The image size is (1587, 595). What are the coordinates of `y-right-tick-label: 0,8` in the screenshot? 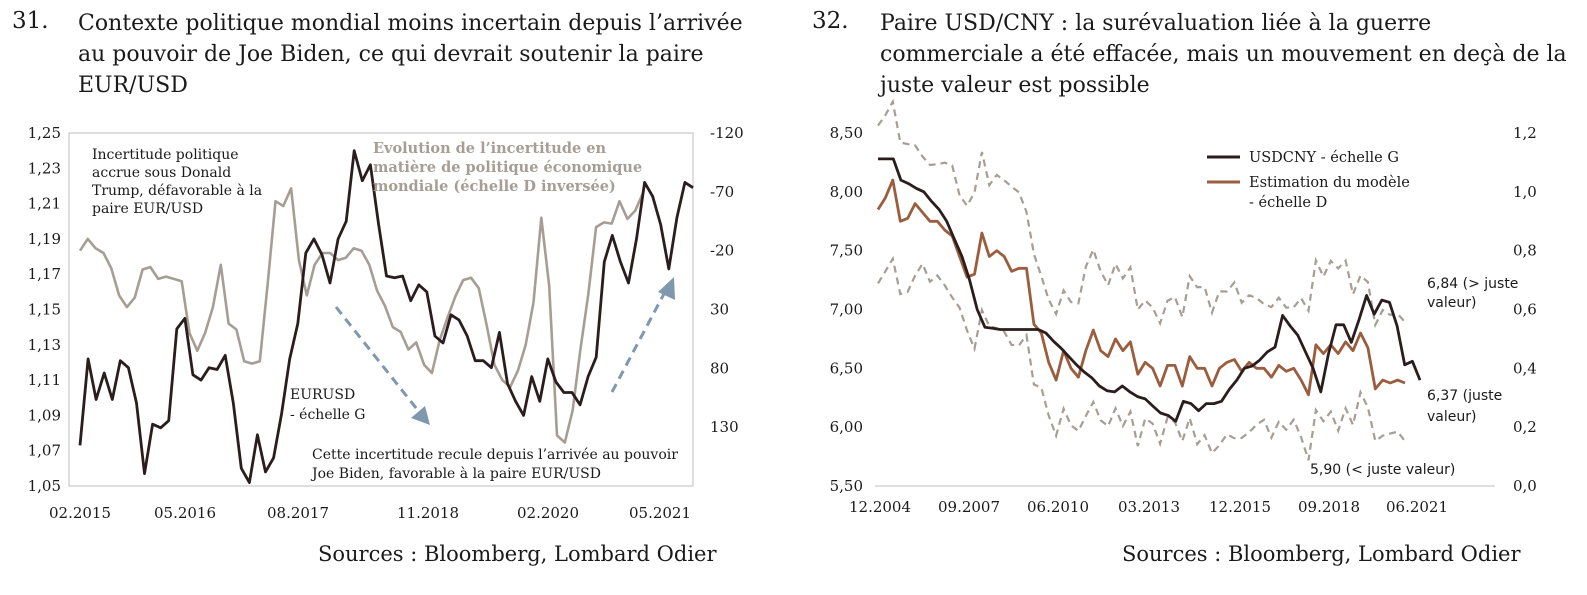 It's located at (1525, 251).